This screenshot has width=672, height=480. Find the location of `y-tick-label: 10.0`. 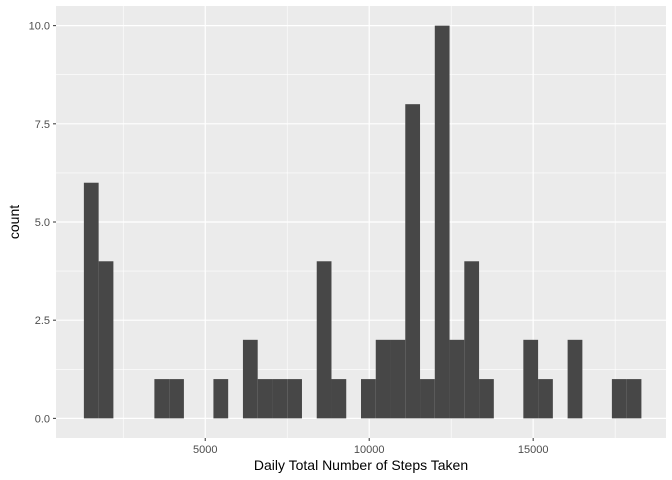

y-tick-label: 10.0 is located at coordinates (39, 27).